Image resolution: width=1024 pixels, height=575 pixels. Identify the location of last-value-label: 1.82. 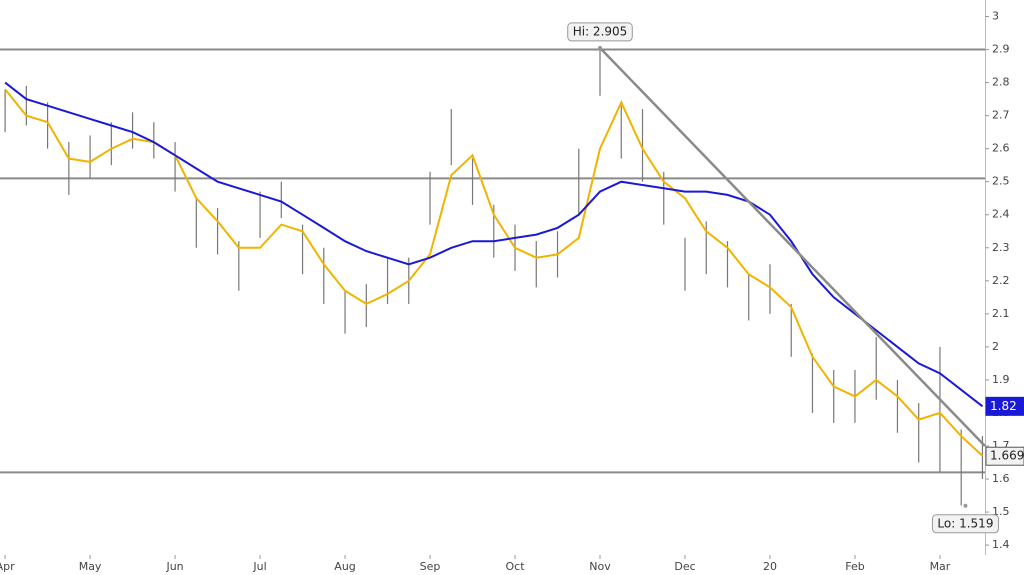
(1003, 406).